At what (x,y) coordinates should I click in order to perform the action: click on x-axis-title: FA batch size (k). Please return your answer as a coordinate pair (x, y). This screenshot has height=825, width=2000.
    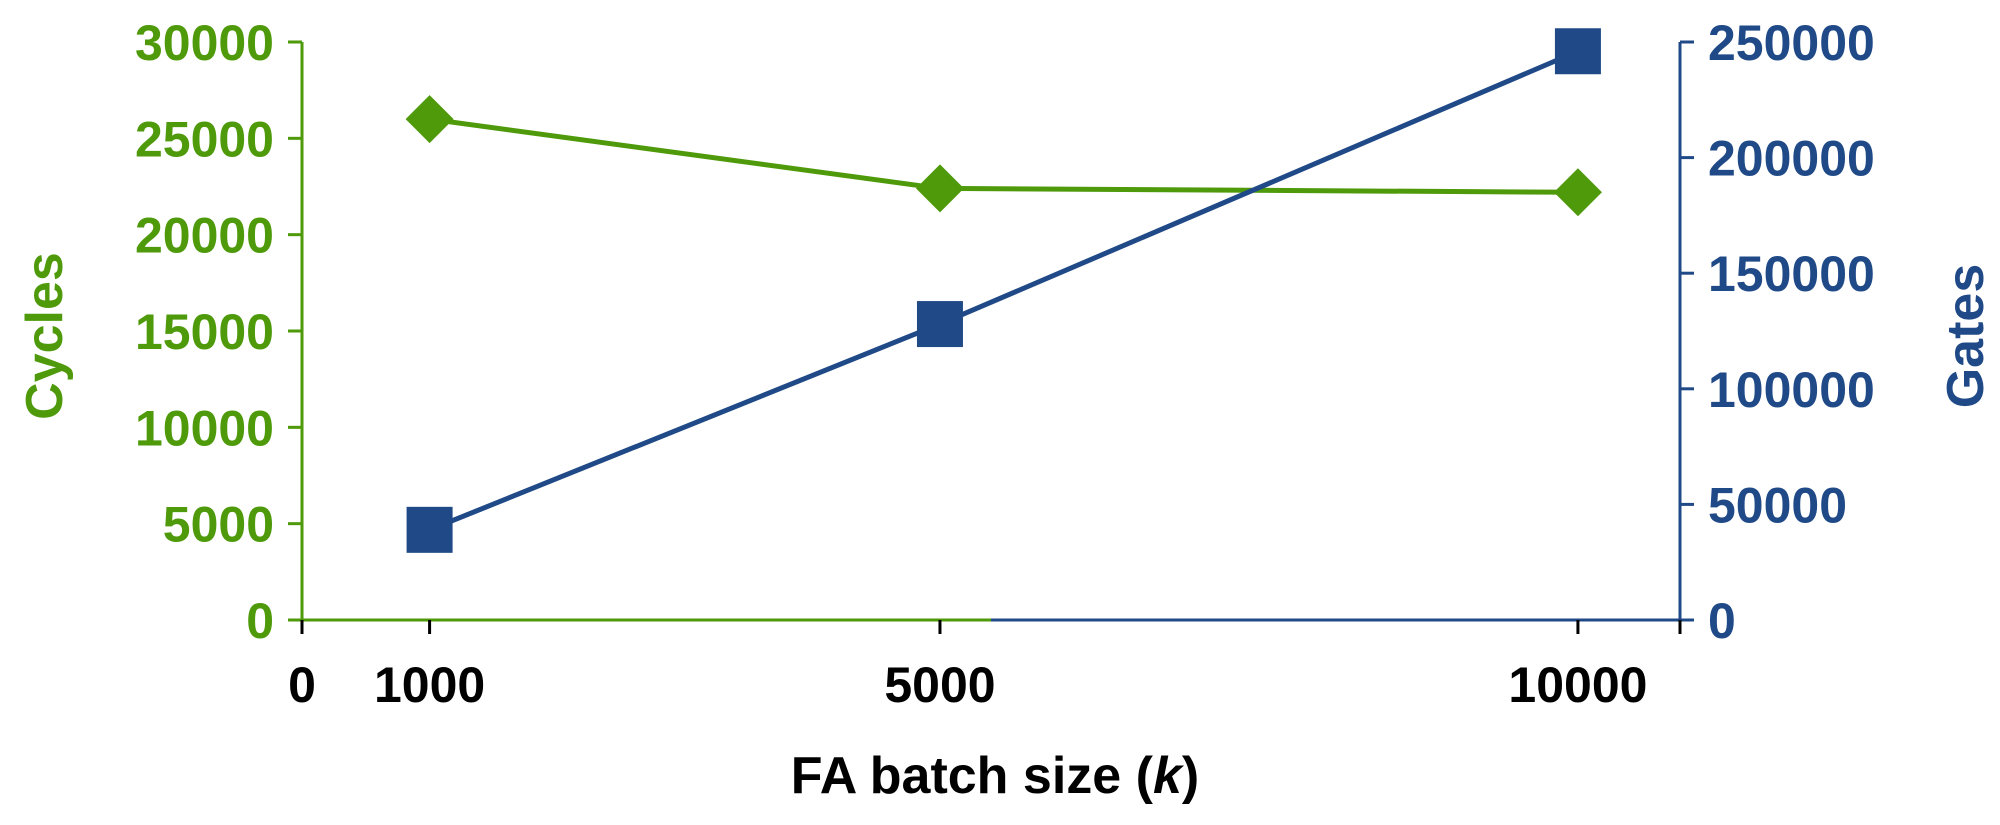
    Looking at the image, I should click on (995, 776).